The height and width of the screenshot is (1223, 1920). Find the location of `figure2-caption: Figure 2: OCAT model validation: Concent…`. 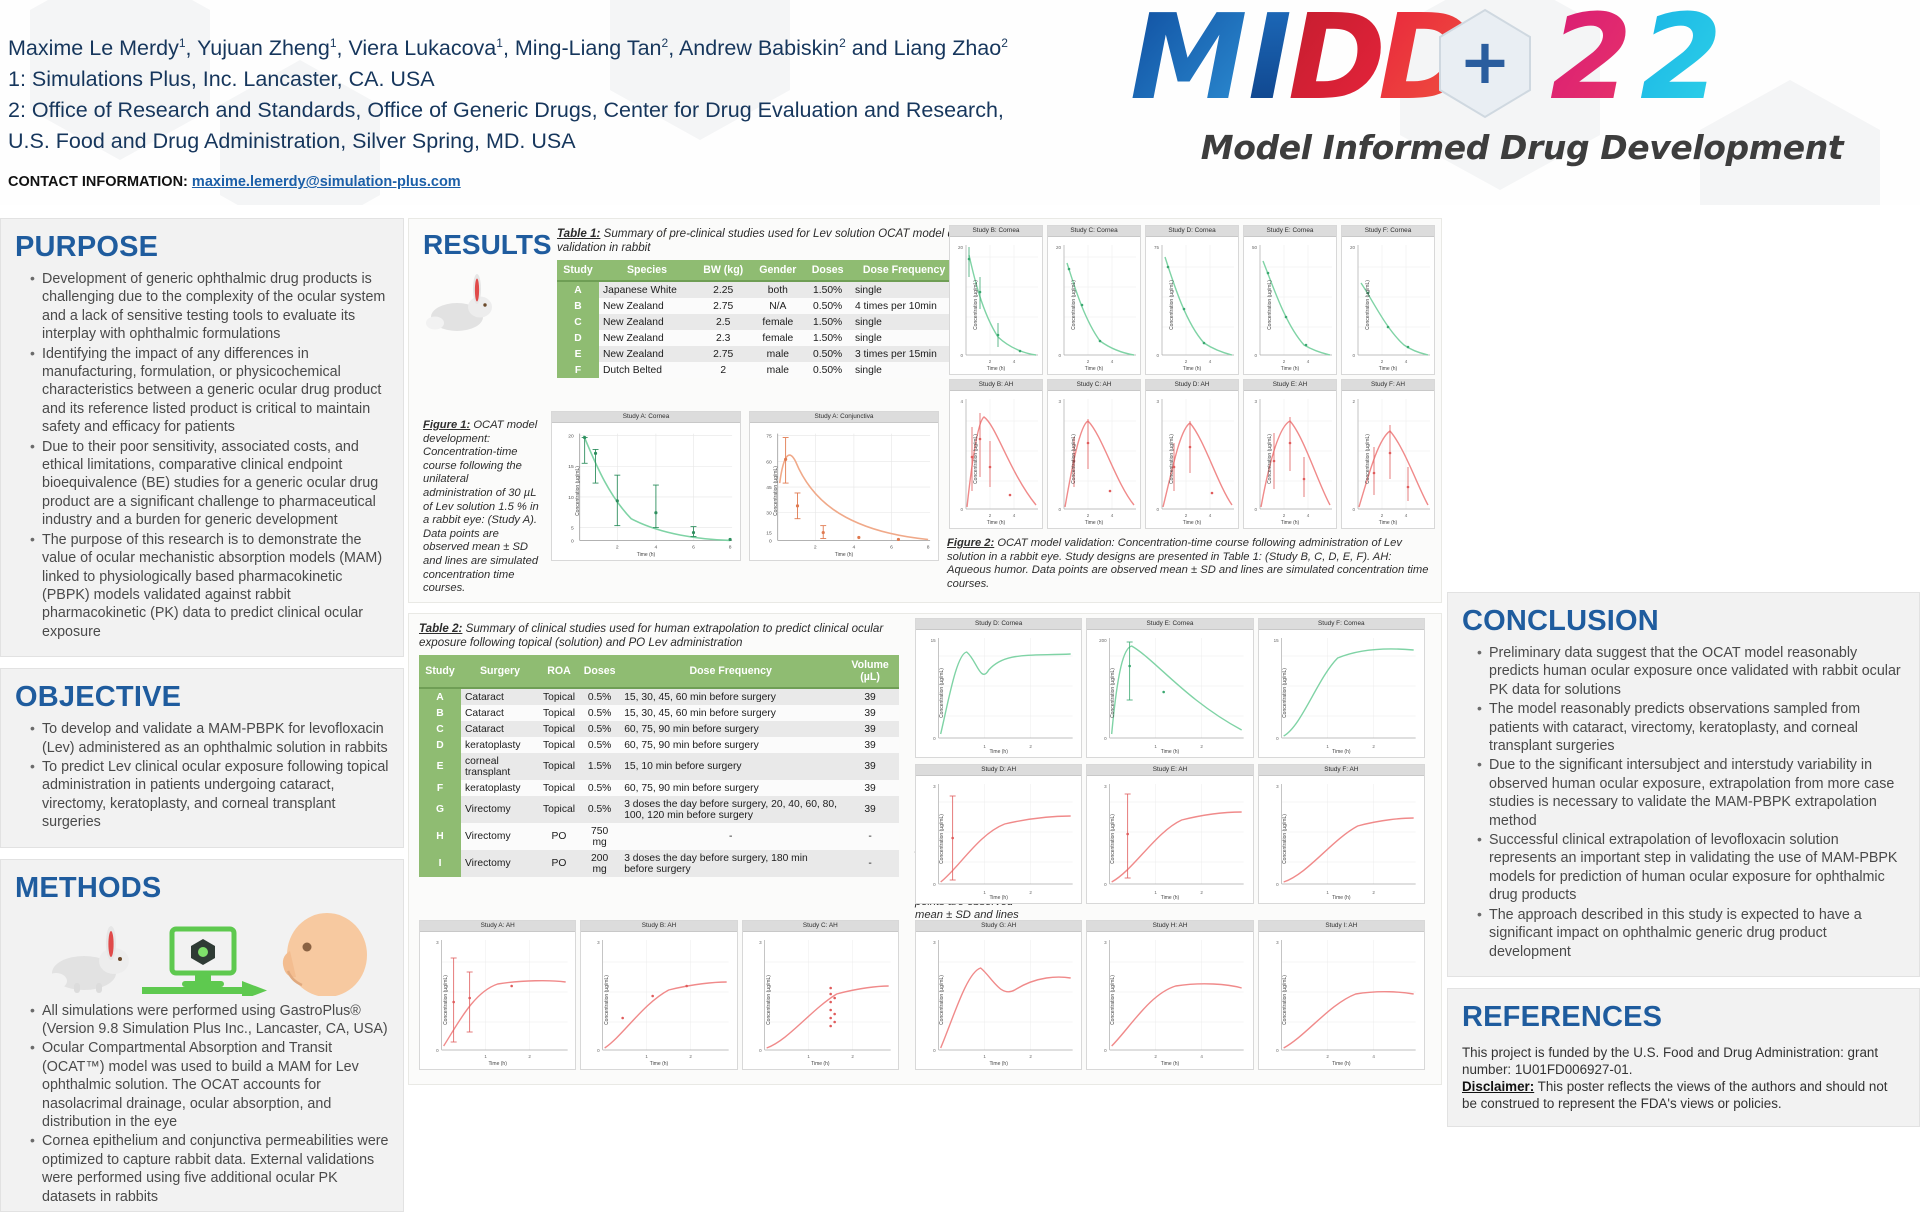

figure2-caption: Figure 2: OCAT model validation: Concent… is located at coordinates (1191, 564).